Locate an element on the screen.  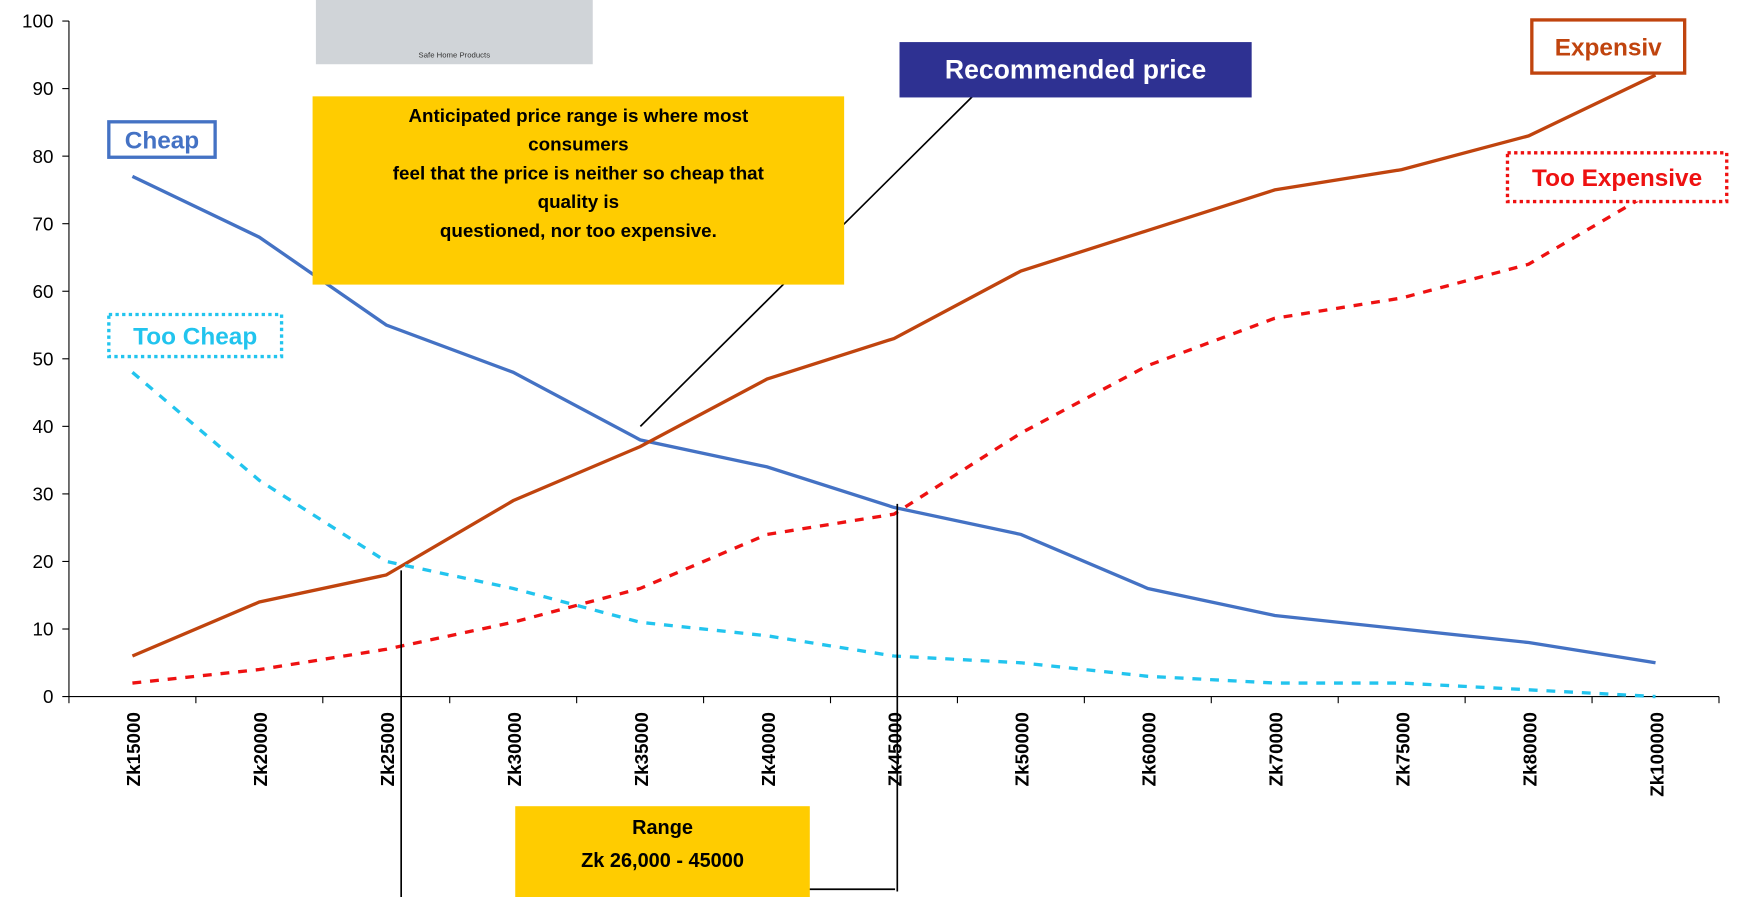
y-tick-label: 0 is located at coordinates (48, 696).